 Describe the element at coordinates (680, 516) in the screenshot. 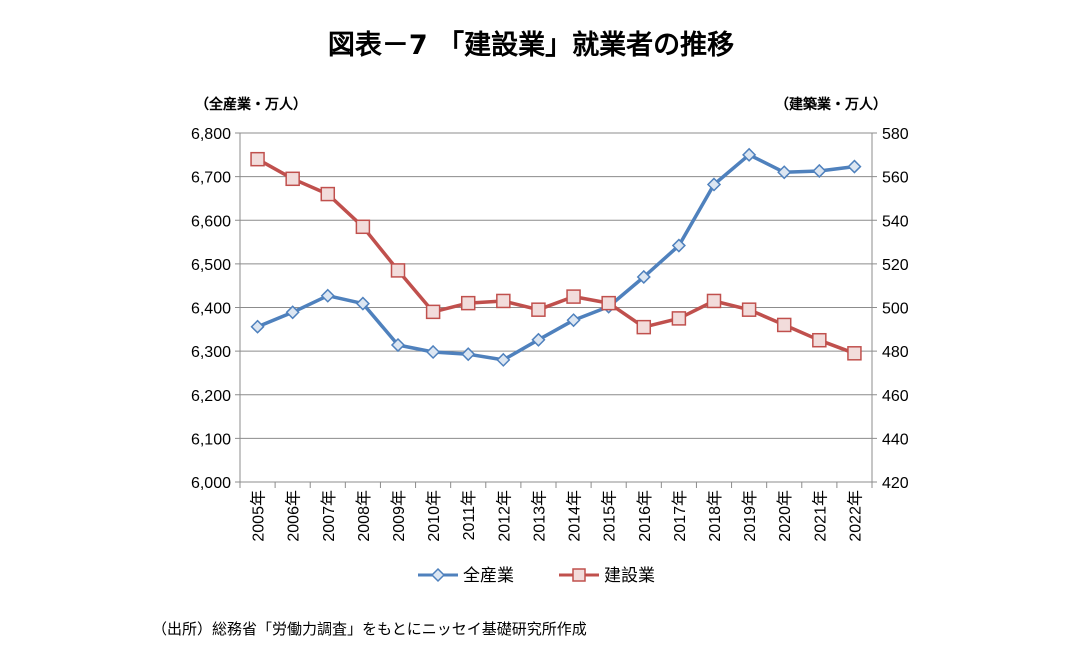

I see `x-tick-label: 2017年` at that location.